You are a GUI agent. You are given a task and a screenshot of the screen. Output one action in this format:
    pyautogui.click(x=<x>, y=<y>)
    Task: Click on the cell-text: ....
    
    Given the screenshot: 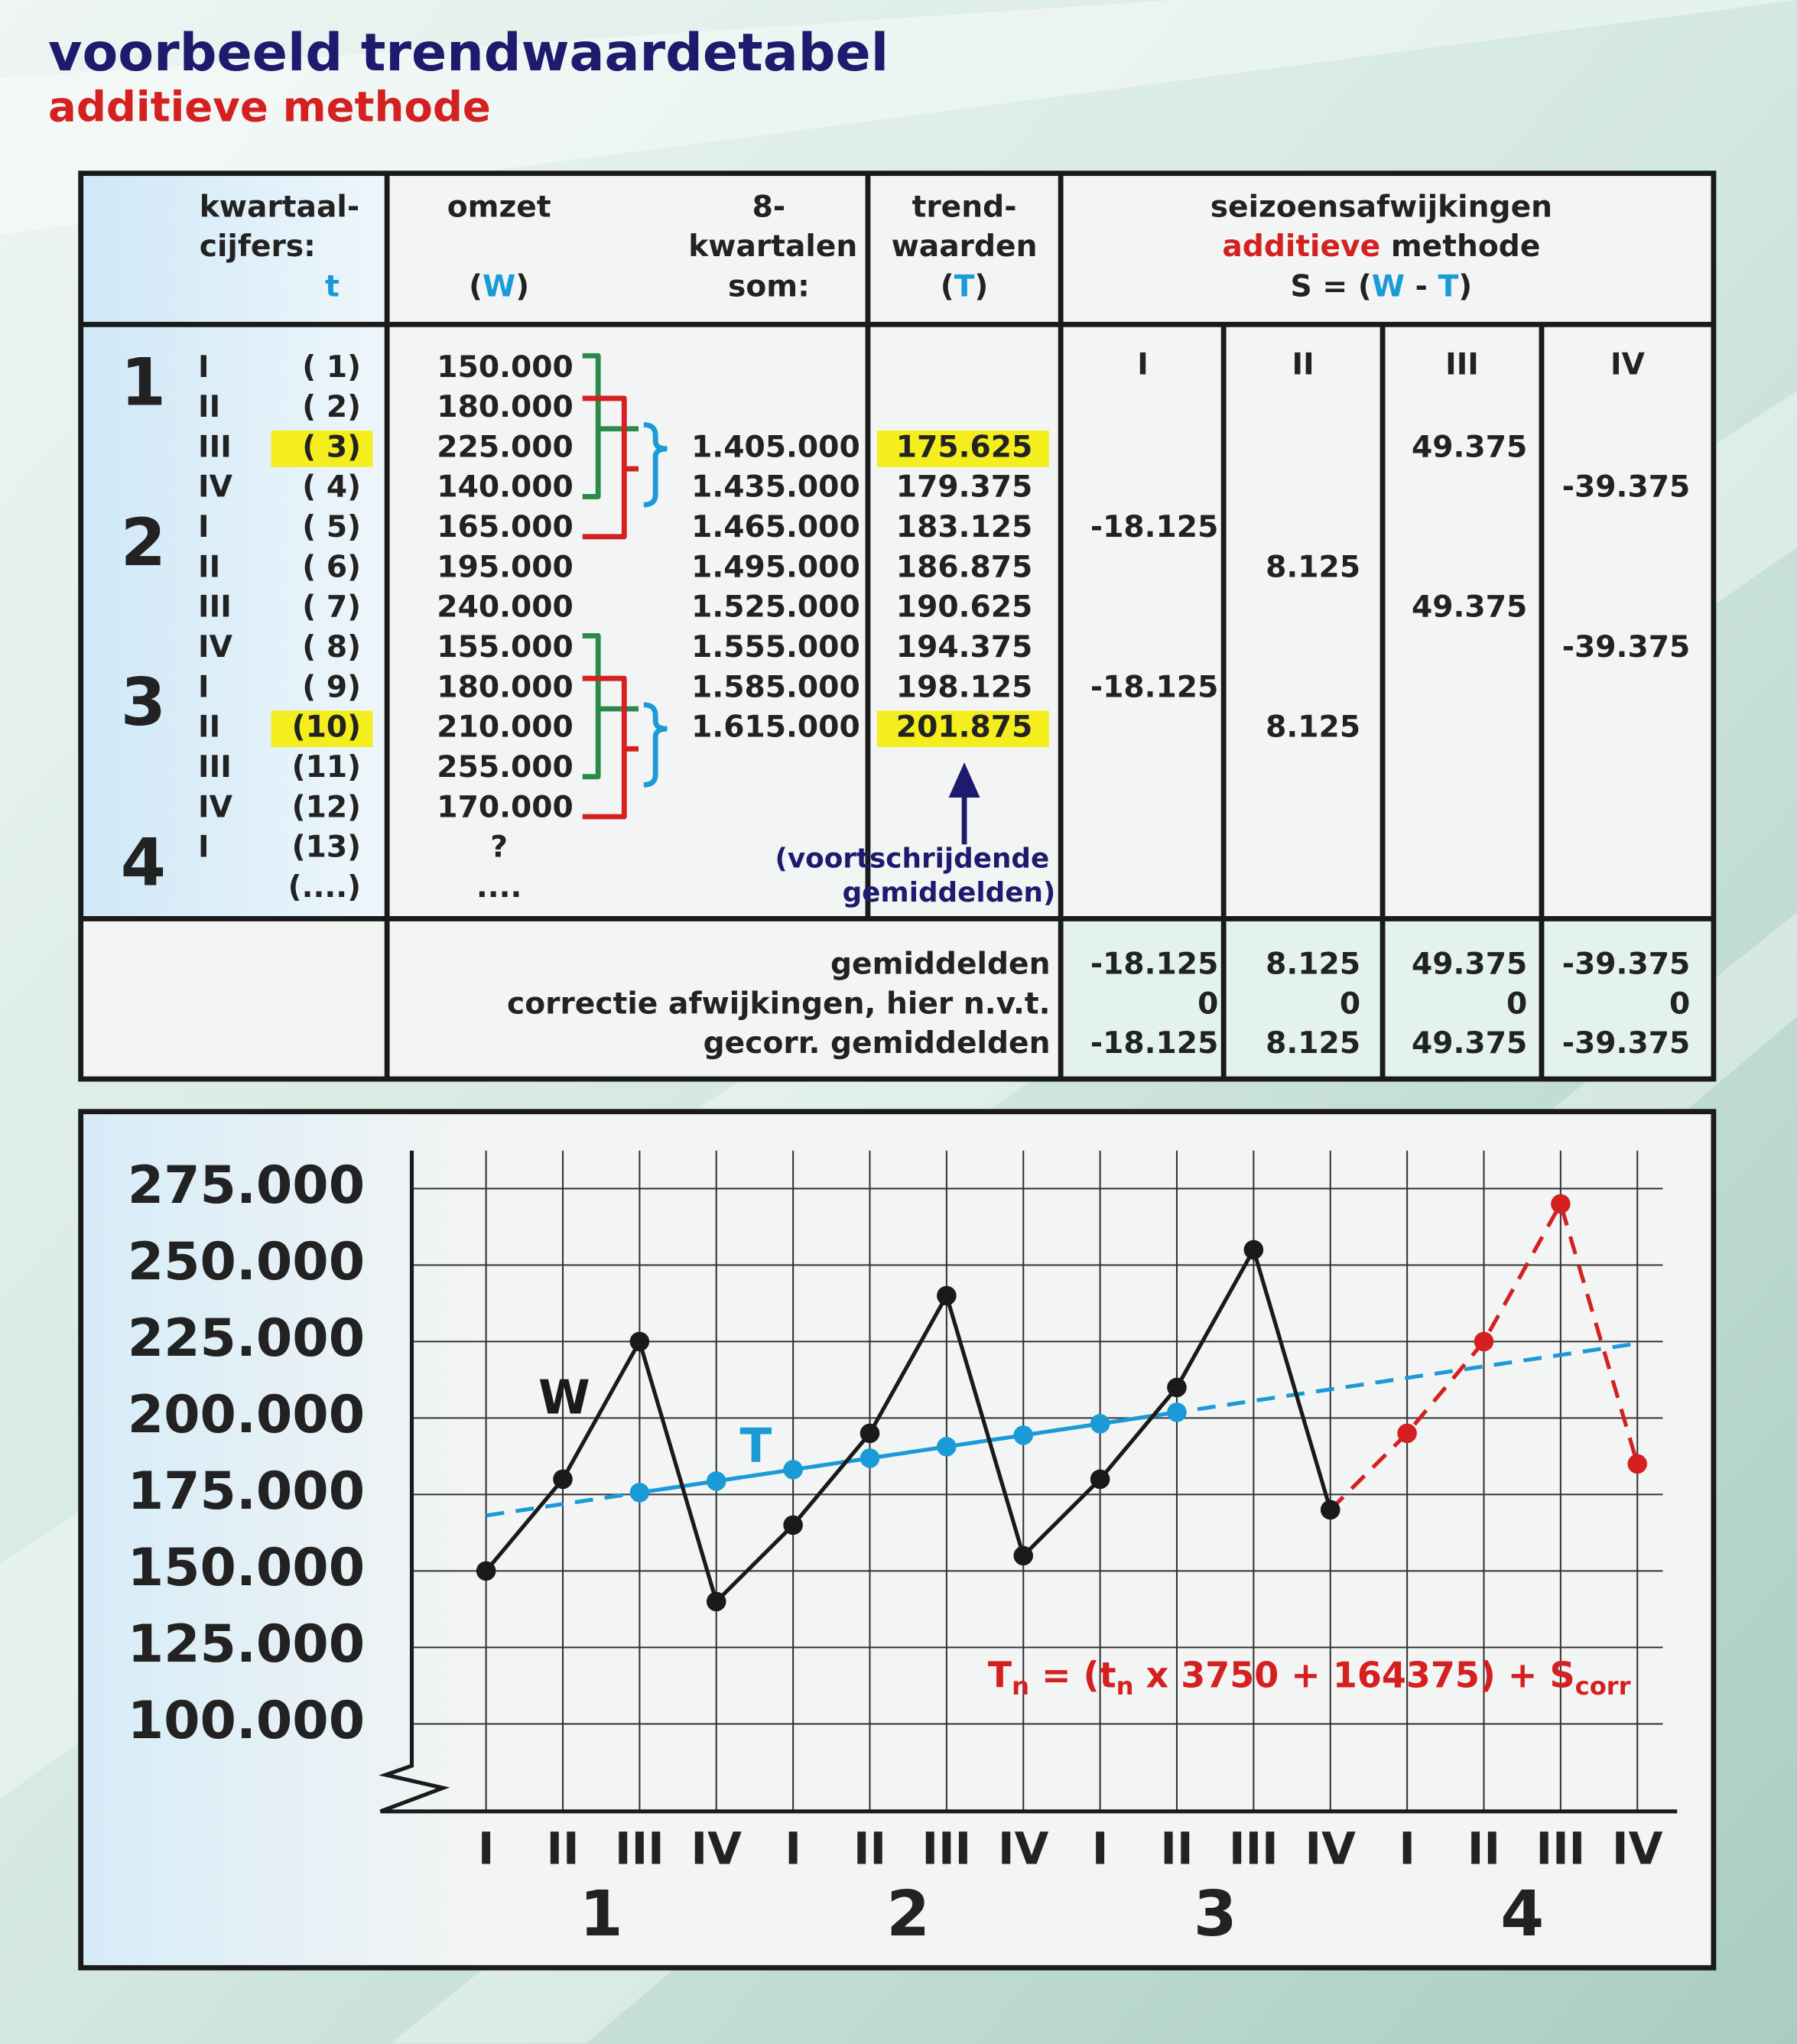 What is the action you would take?
    pyautogui.click(x=499, y=887)
    